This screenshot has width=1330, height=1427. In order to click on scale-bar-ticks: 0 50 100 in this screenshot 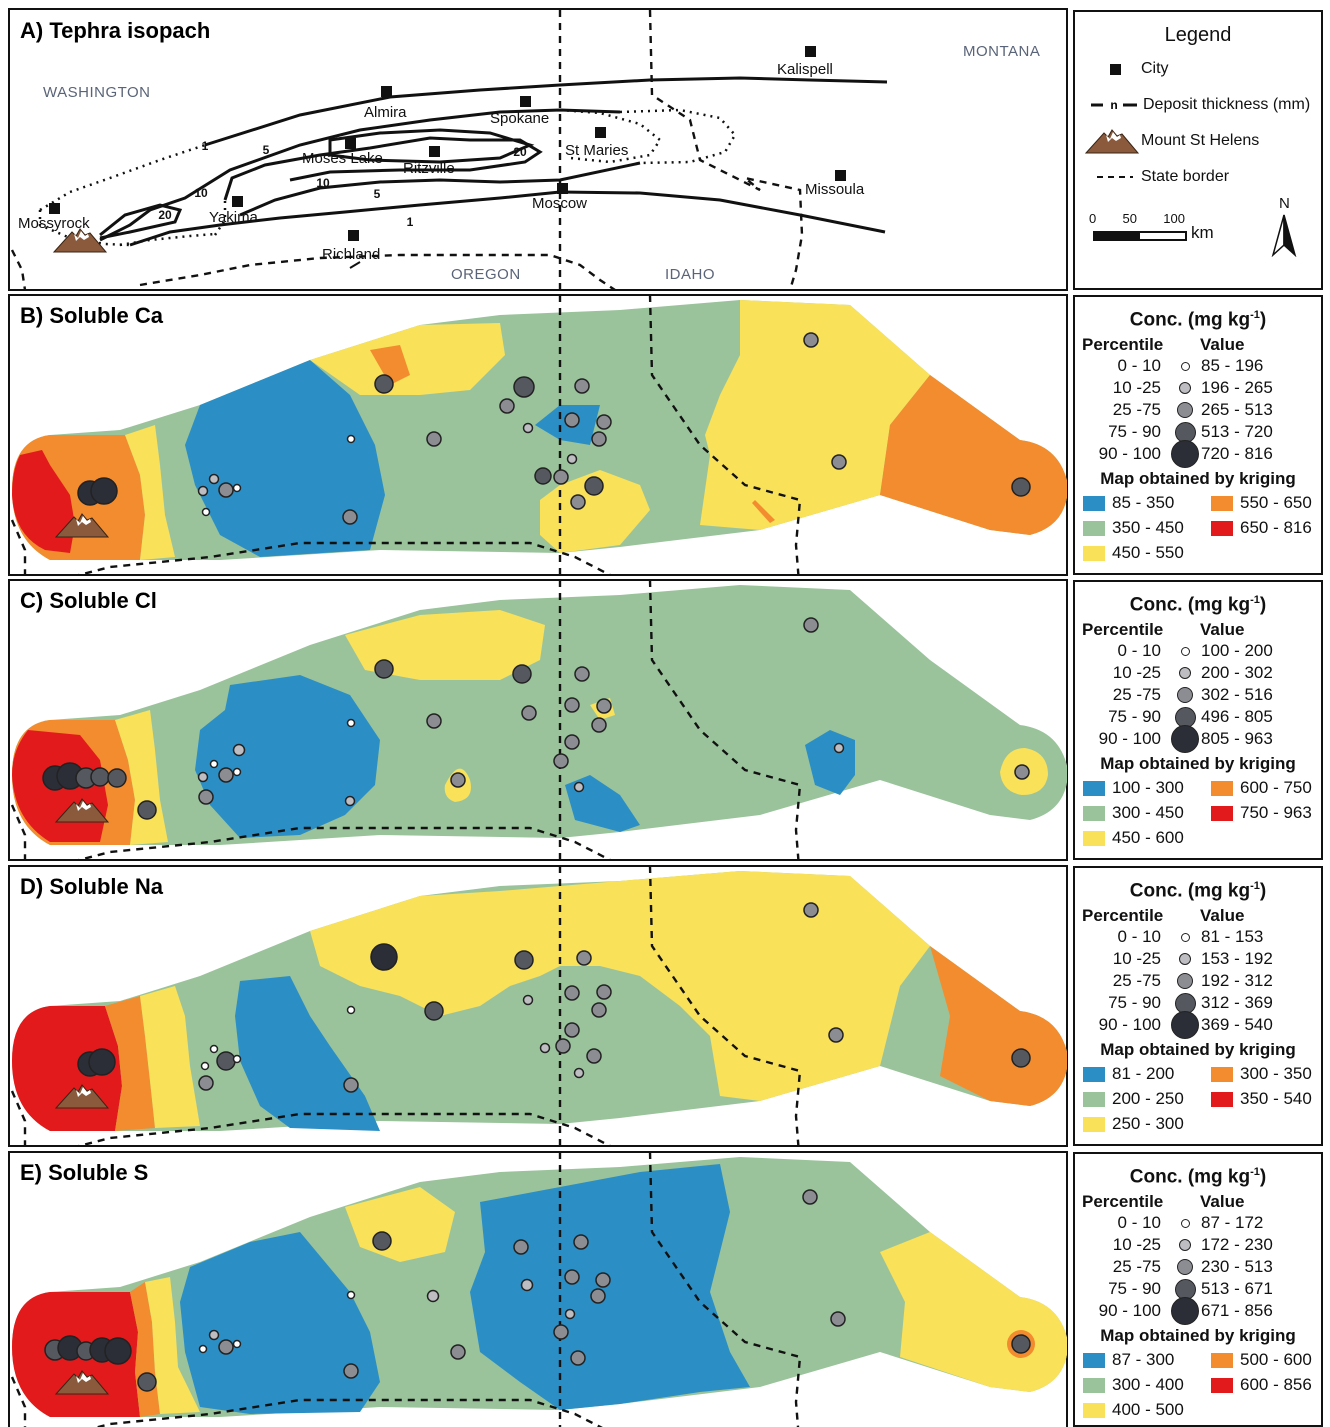, I will do `click(1137, 218)`.